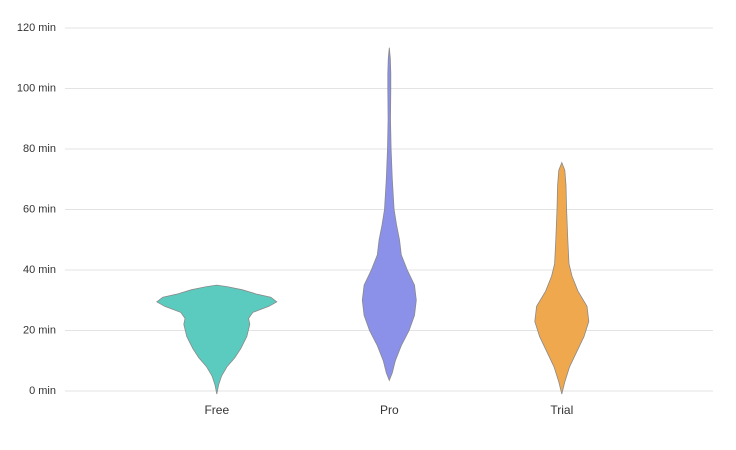  I want to click on x-tick-label: Free, so click(216, 410).